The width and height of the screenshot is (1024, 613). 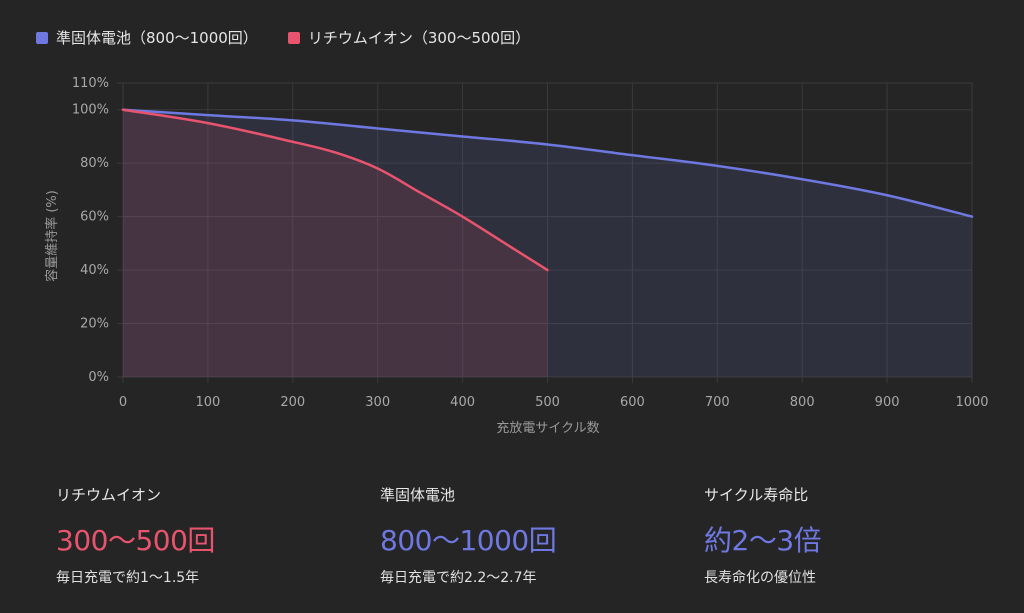 I want to click on legend-label-lithium-ion: リチウムイオン（300〜500回）, so click(x=419, y=38).